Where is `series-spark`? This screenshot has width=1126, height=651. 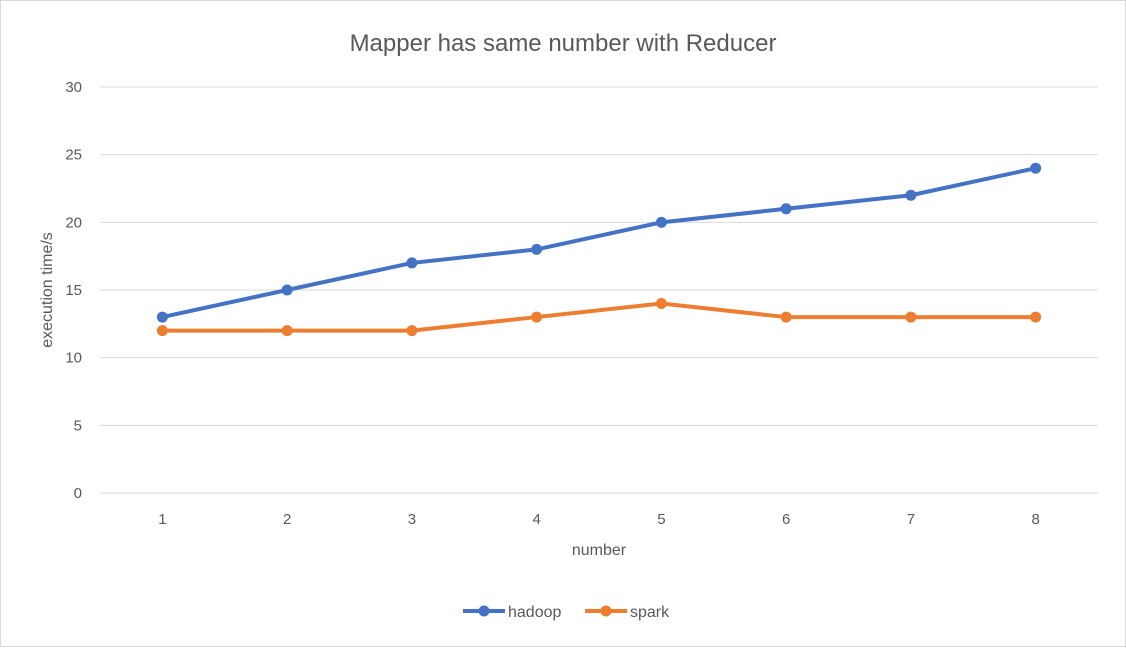 series-spark is located at coordinates (599, 317).